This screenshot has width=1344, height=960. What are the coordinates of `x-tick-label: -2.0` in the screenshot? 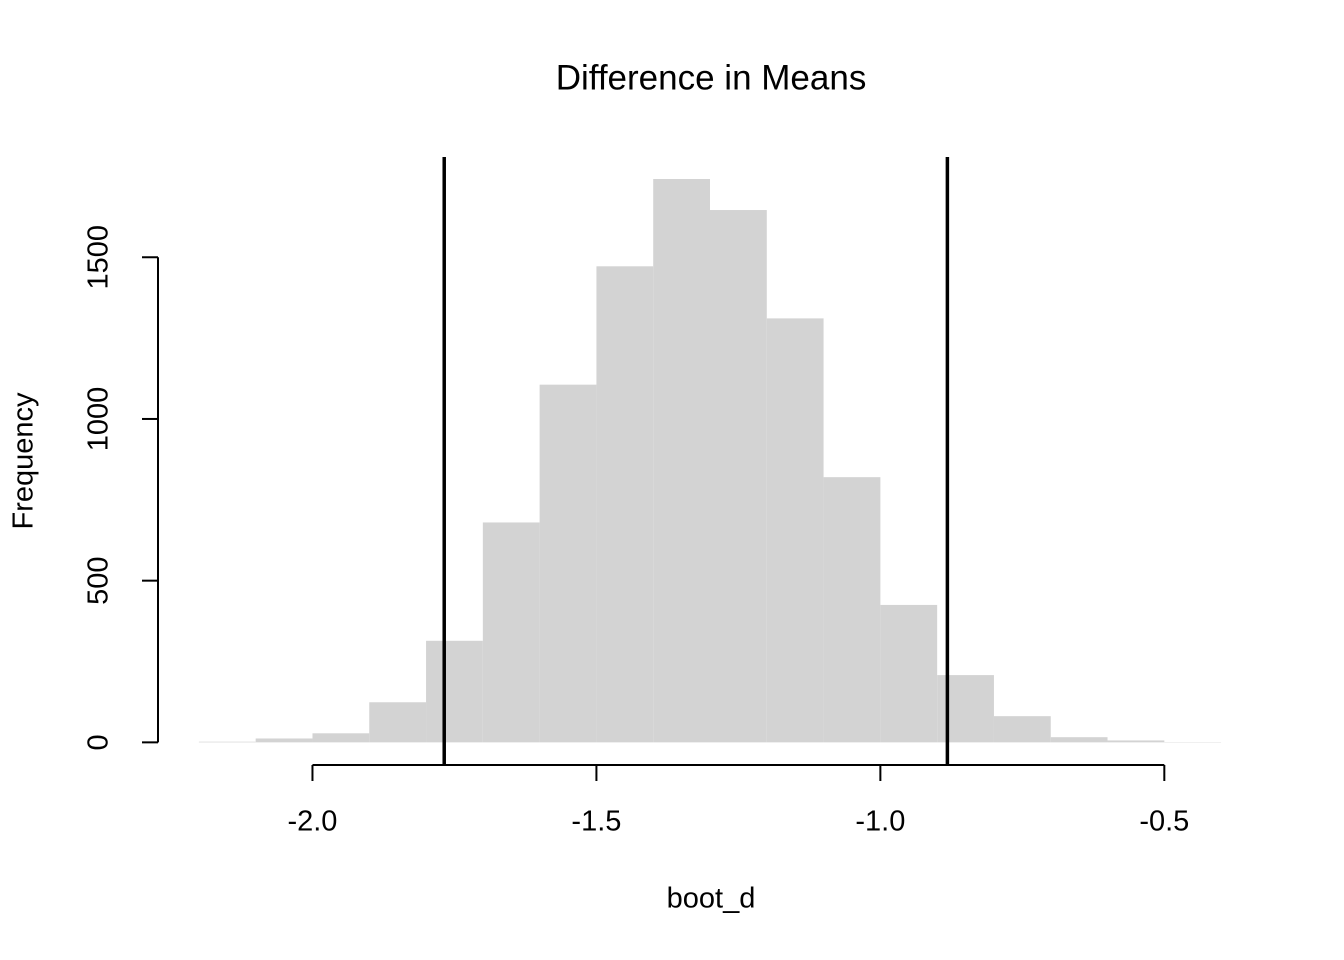 It's located at (312, 822).